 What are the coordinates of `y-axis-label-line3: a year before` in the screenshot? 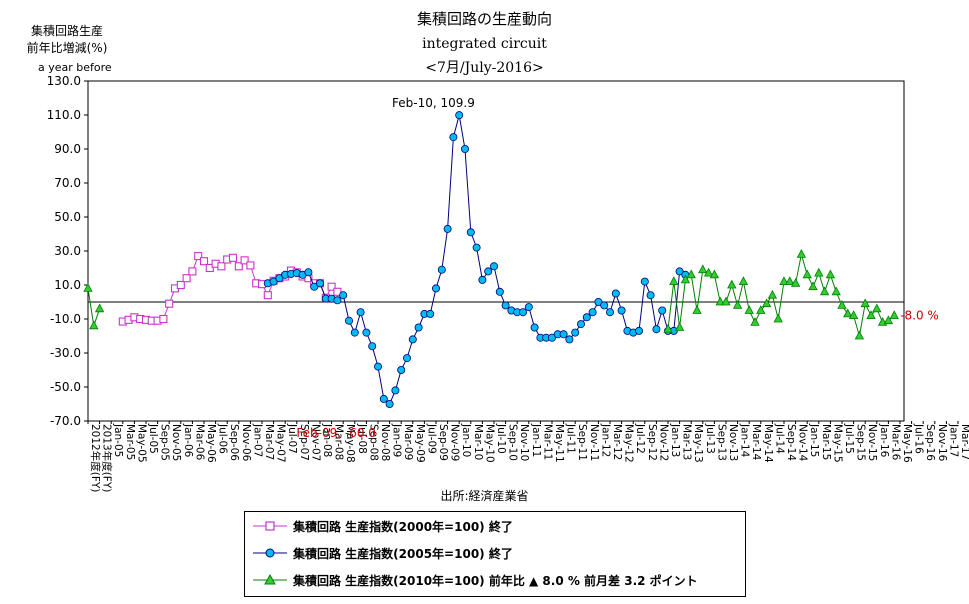 It's located at (75, 67).